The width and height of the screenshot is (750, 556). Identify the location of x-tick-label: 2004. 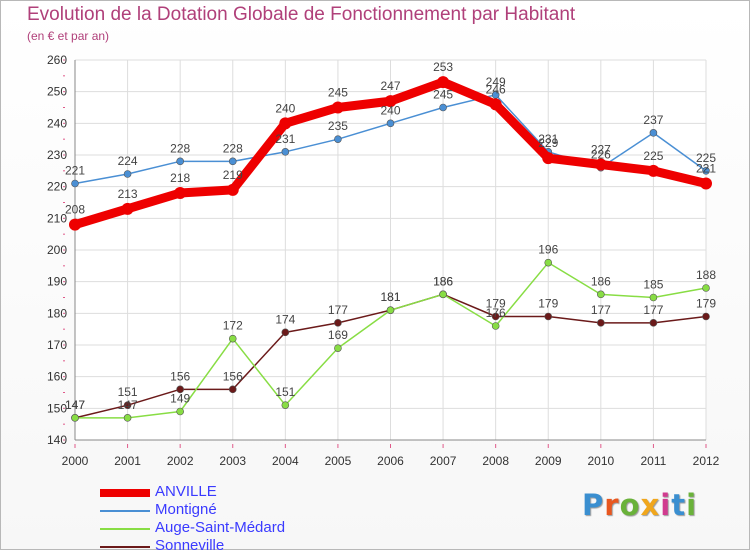
(285, 461).